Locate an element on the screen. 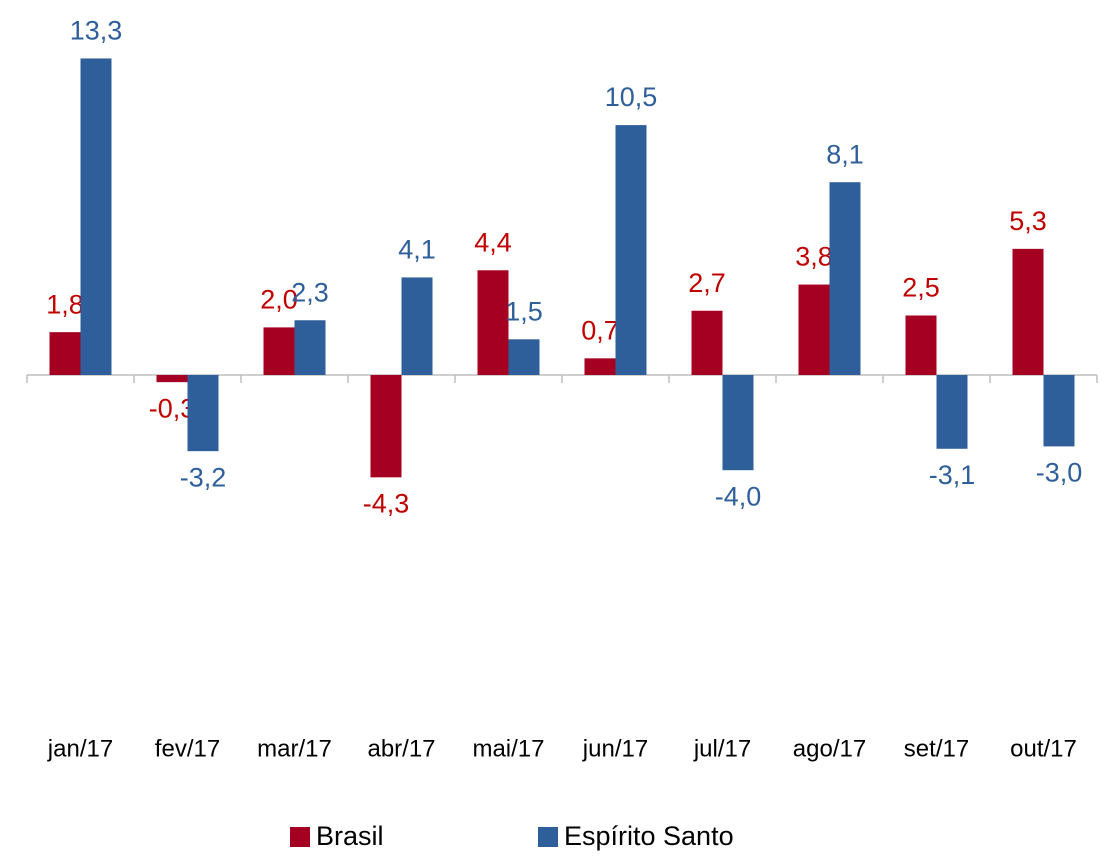  data-label: -3,0 is located at coordinates (1059, 473).